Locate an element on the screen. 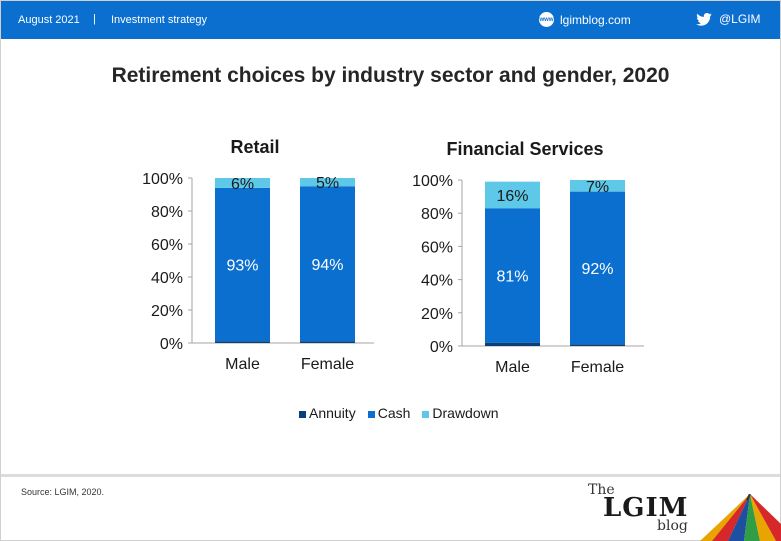  header-date: August 2021 is located at coordinates (49, 20).